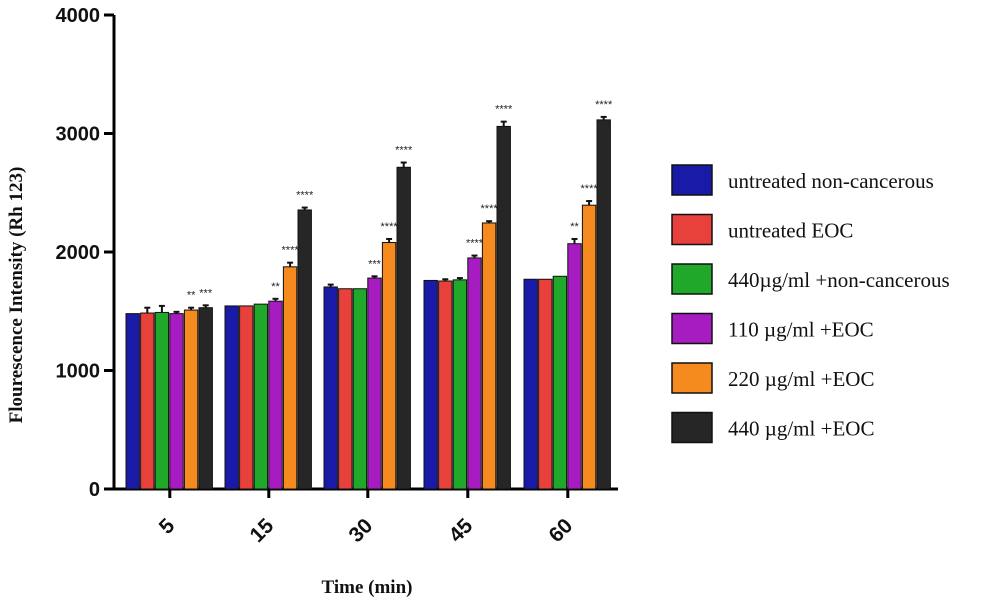 Image resolution: width=1000 pixels, height=605 pixels. I want to click on legend-label: untreated EOC, so click(790, 231).